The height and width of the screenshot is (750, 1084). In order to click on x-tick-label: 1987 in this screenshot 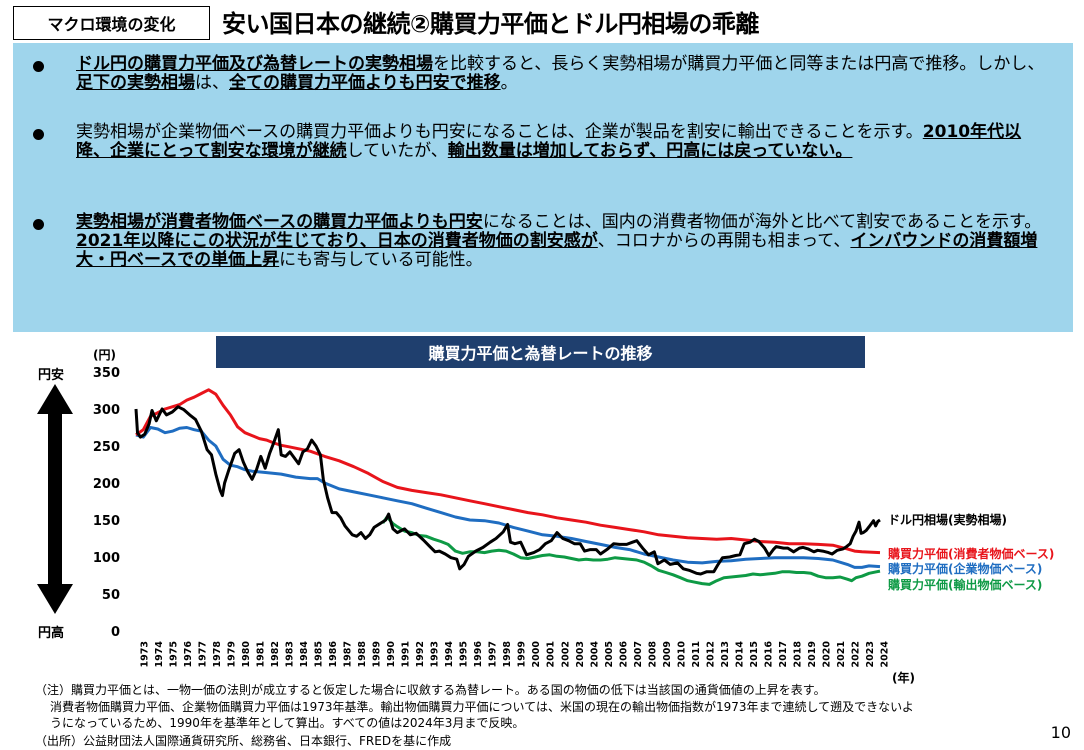, I will do `click(347, 654)`.